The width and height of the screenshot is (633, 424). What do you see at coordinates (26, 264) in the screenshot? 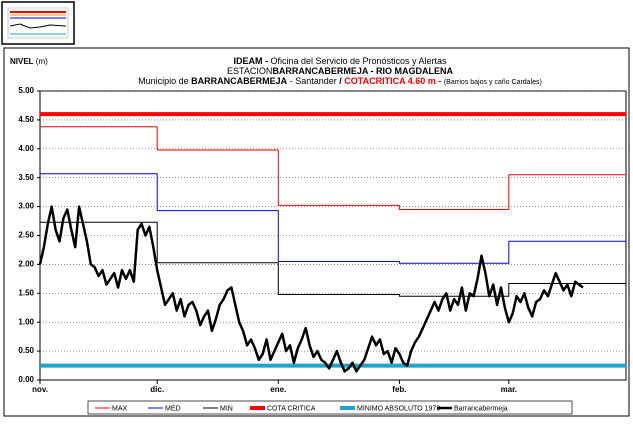
I see `y-tick-label: 2.00` at bounding box center [26, 264].